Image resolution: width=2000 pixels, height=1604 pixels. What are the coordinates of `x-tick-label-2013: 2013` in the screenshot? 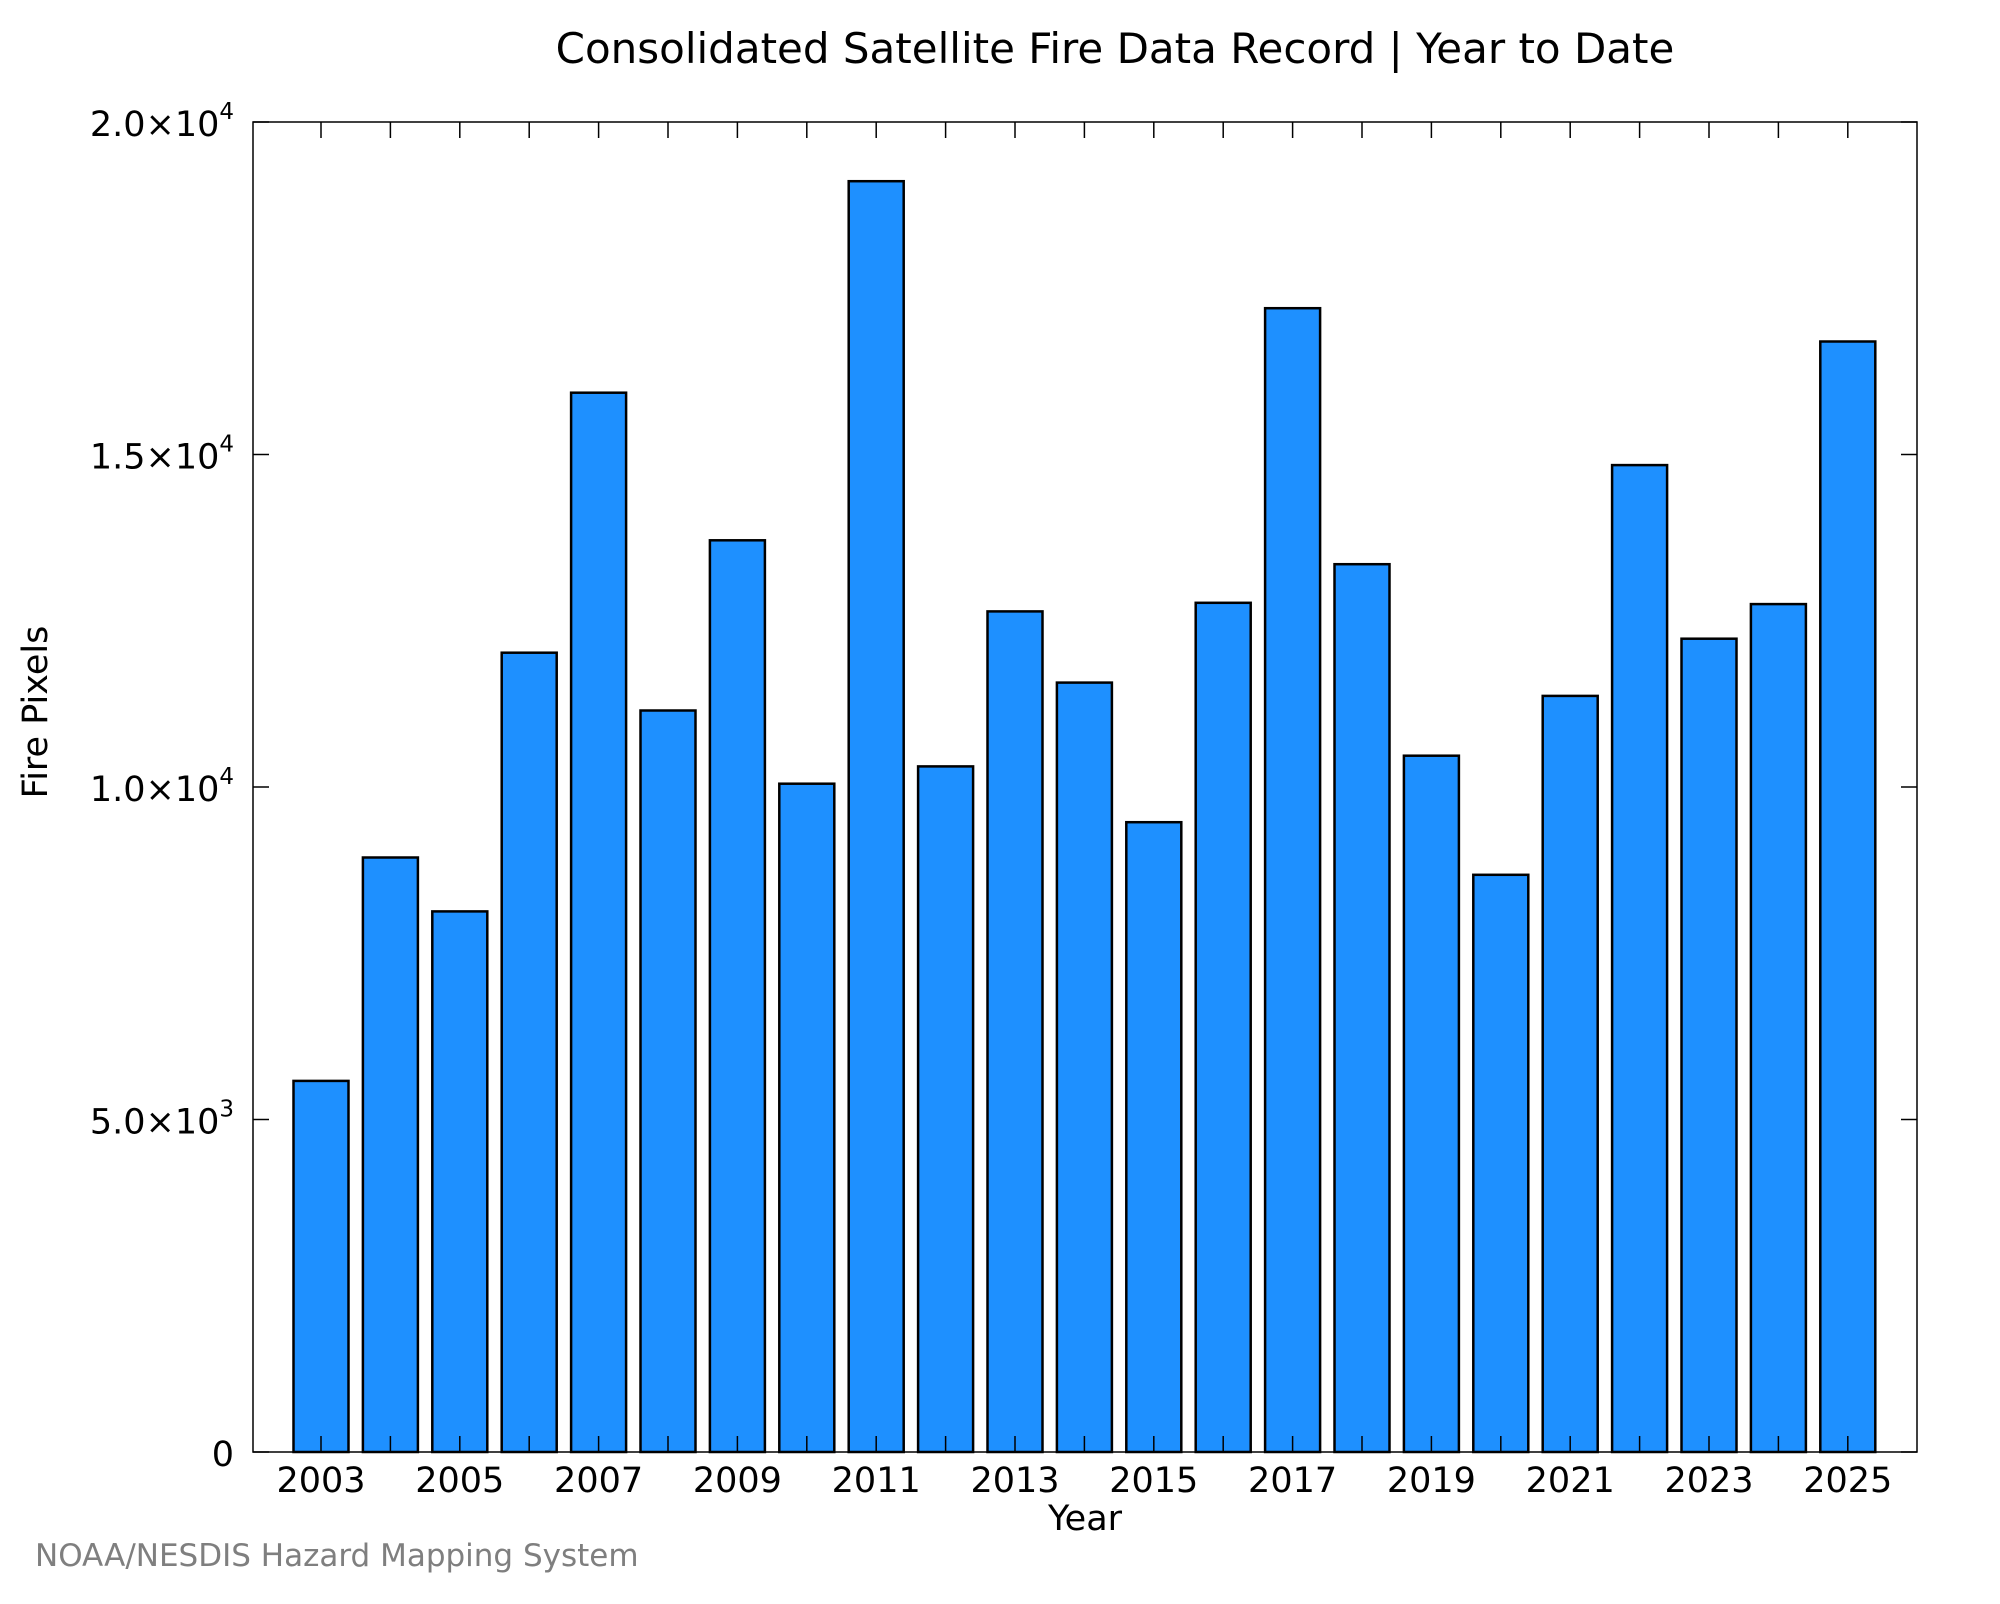 It's located at (1014, 1481).